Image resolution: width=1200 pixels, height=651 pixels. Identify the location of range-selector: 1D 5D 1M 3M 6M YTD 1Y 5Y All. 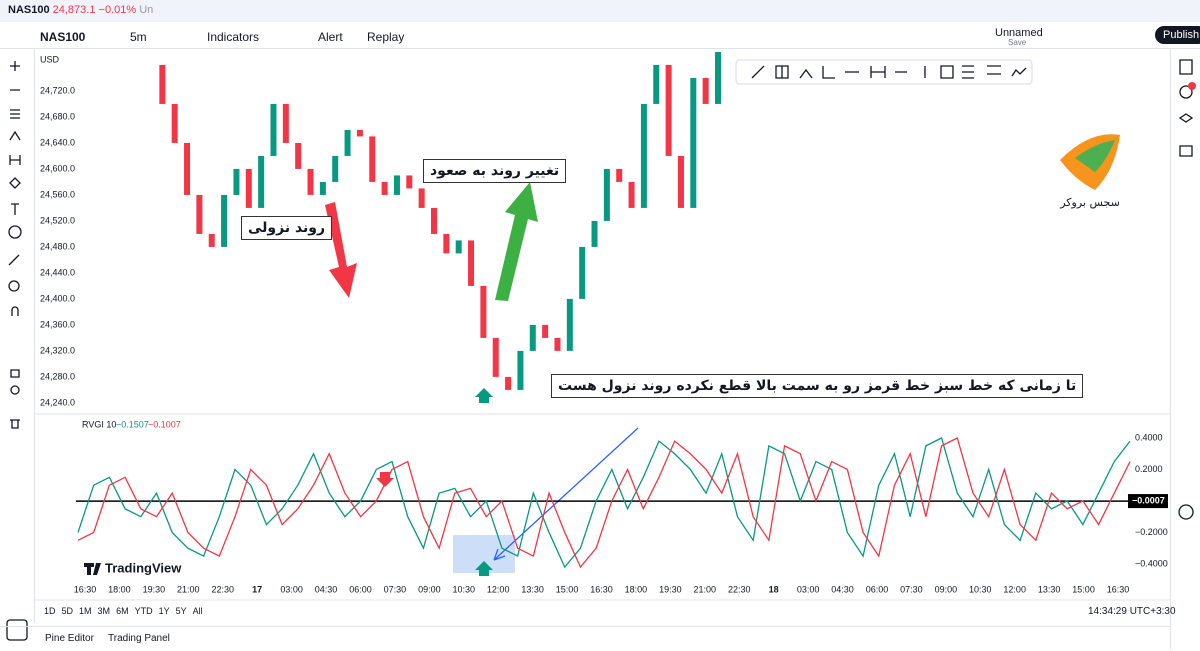
(126, 611).